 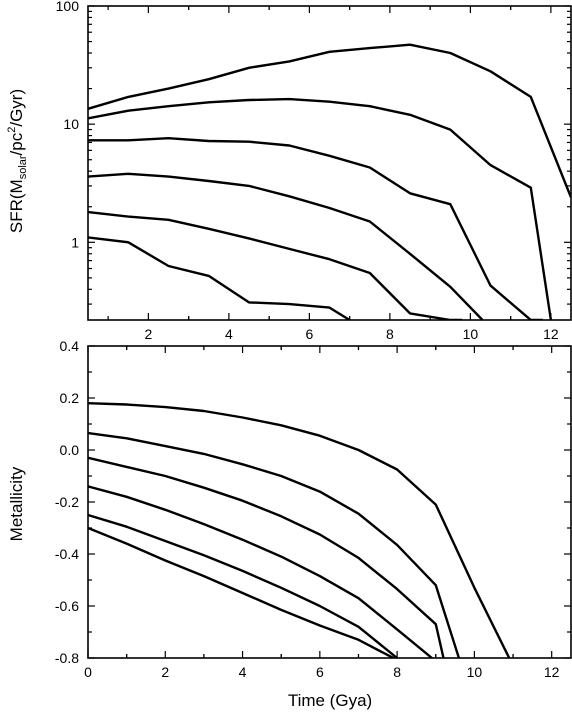 What do you see at coordinates (330, 700) in the screenshot?
I see `time-x-axis-label: Time (Gya)` at bounding box center [330, 700].